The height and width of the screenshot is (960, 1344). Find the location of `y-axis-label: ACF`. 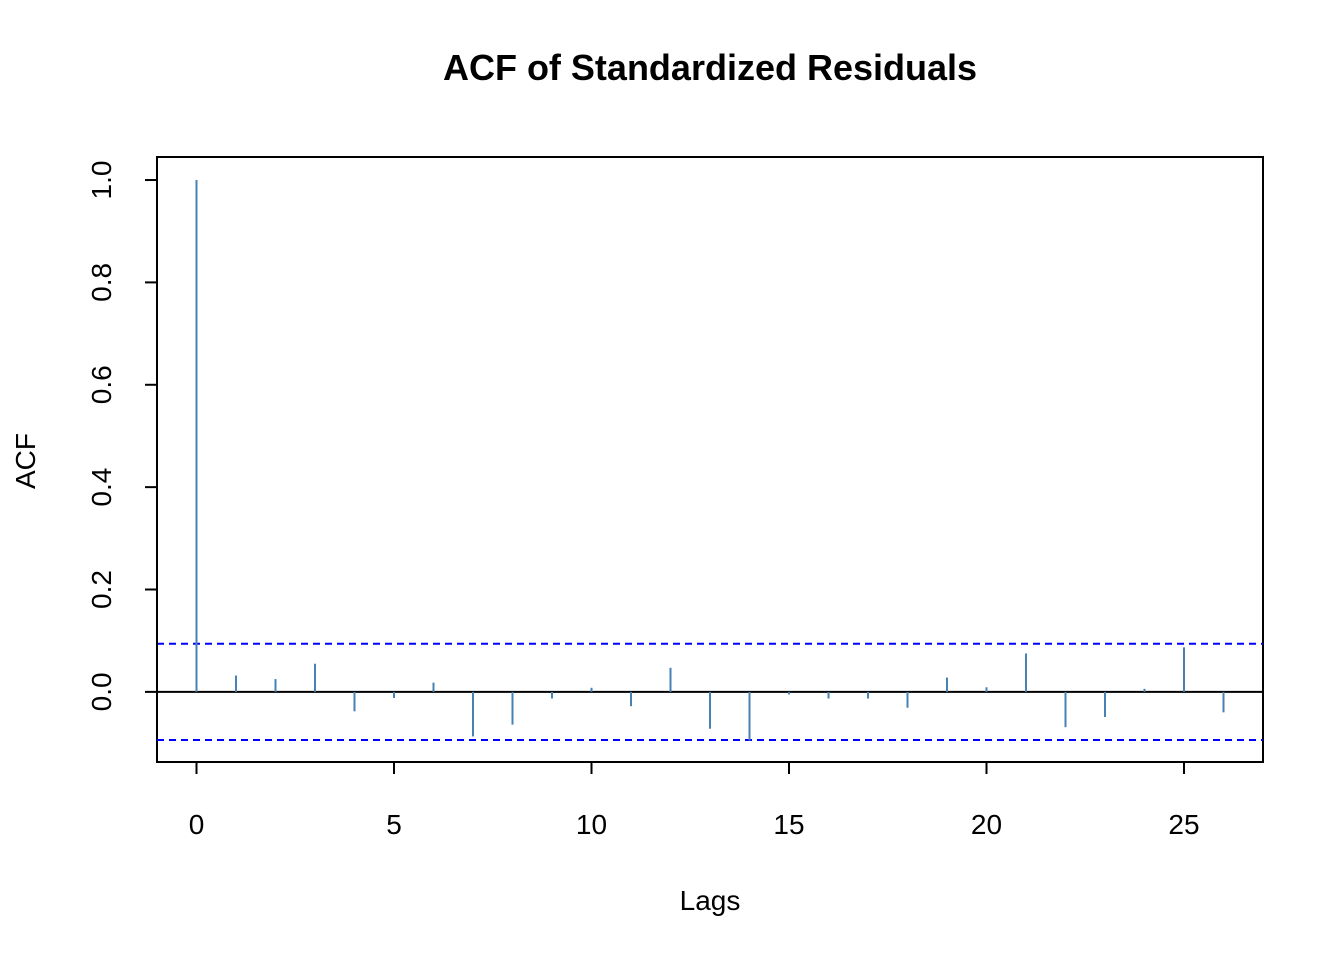

y-axis-label: ACF is located at coordinates (25, 461).